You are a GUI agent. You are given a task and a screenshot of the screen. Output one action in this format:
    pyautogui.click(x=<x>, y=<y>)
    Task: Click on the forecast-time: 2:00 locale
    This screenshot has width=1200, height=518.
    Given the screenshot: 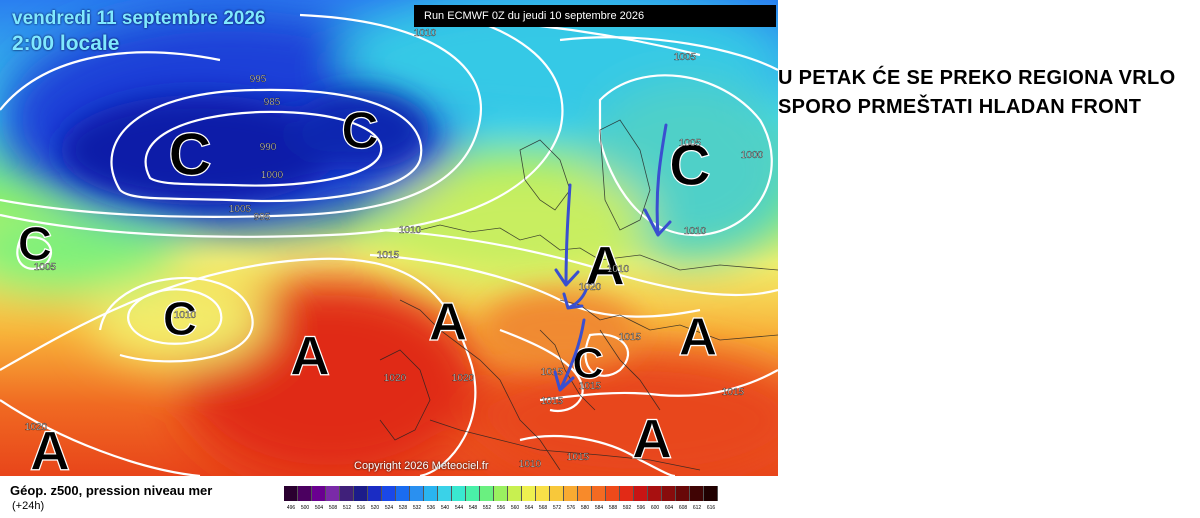 What is the action you would take?
    pyautogui.click(x=66, y=43)
    